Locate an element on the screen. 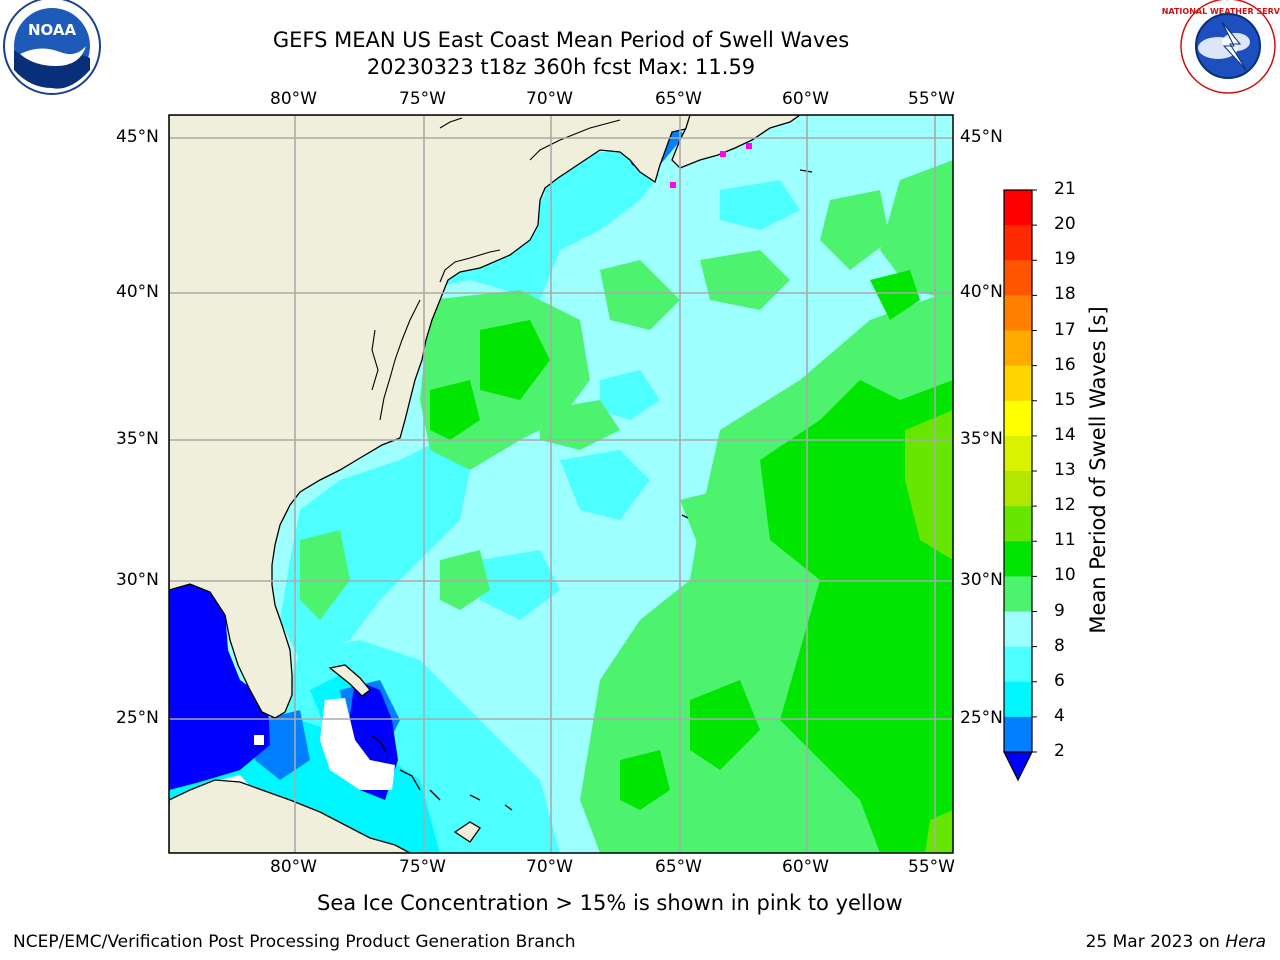  colorbar-label: Mean Period of Swell Waves [s] is located at coordinates (1098, 470).